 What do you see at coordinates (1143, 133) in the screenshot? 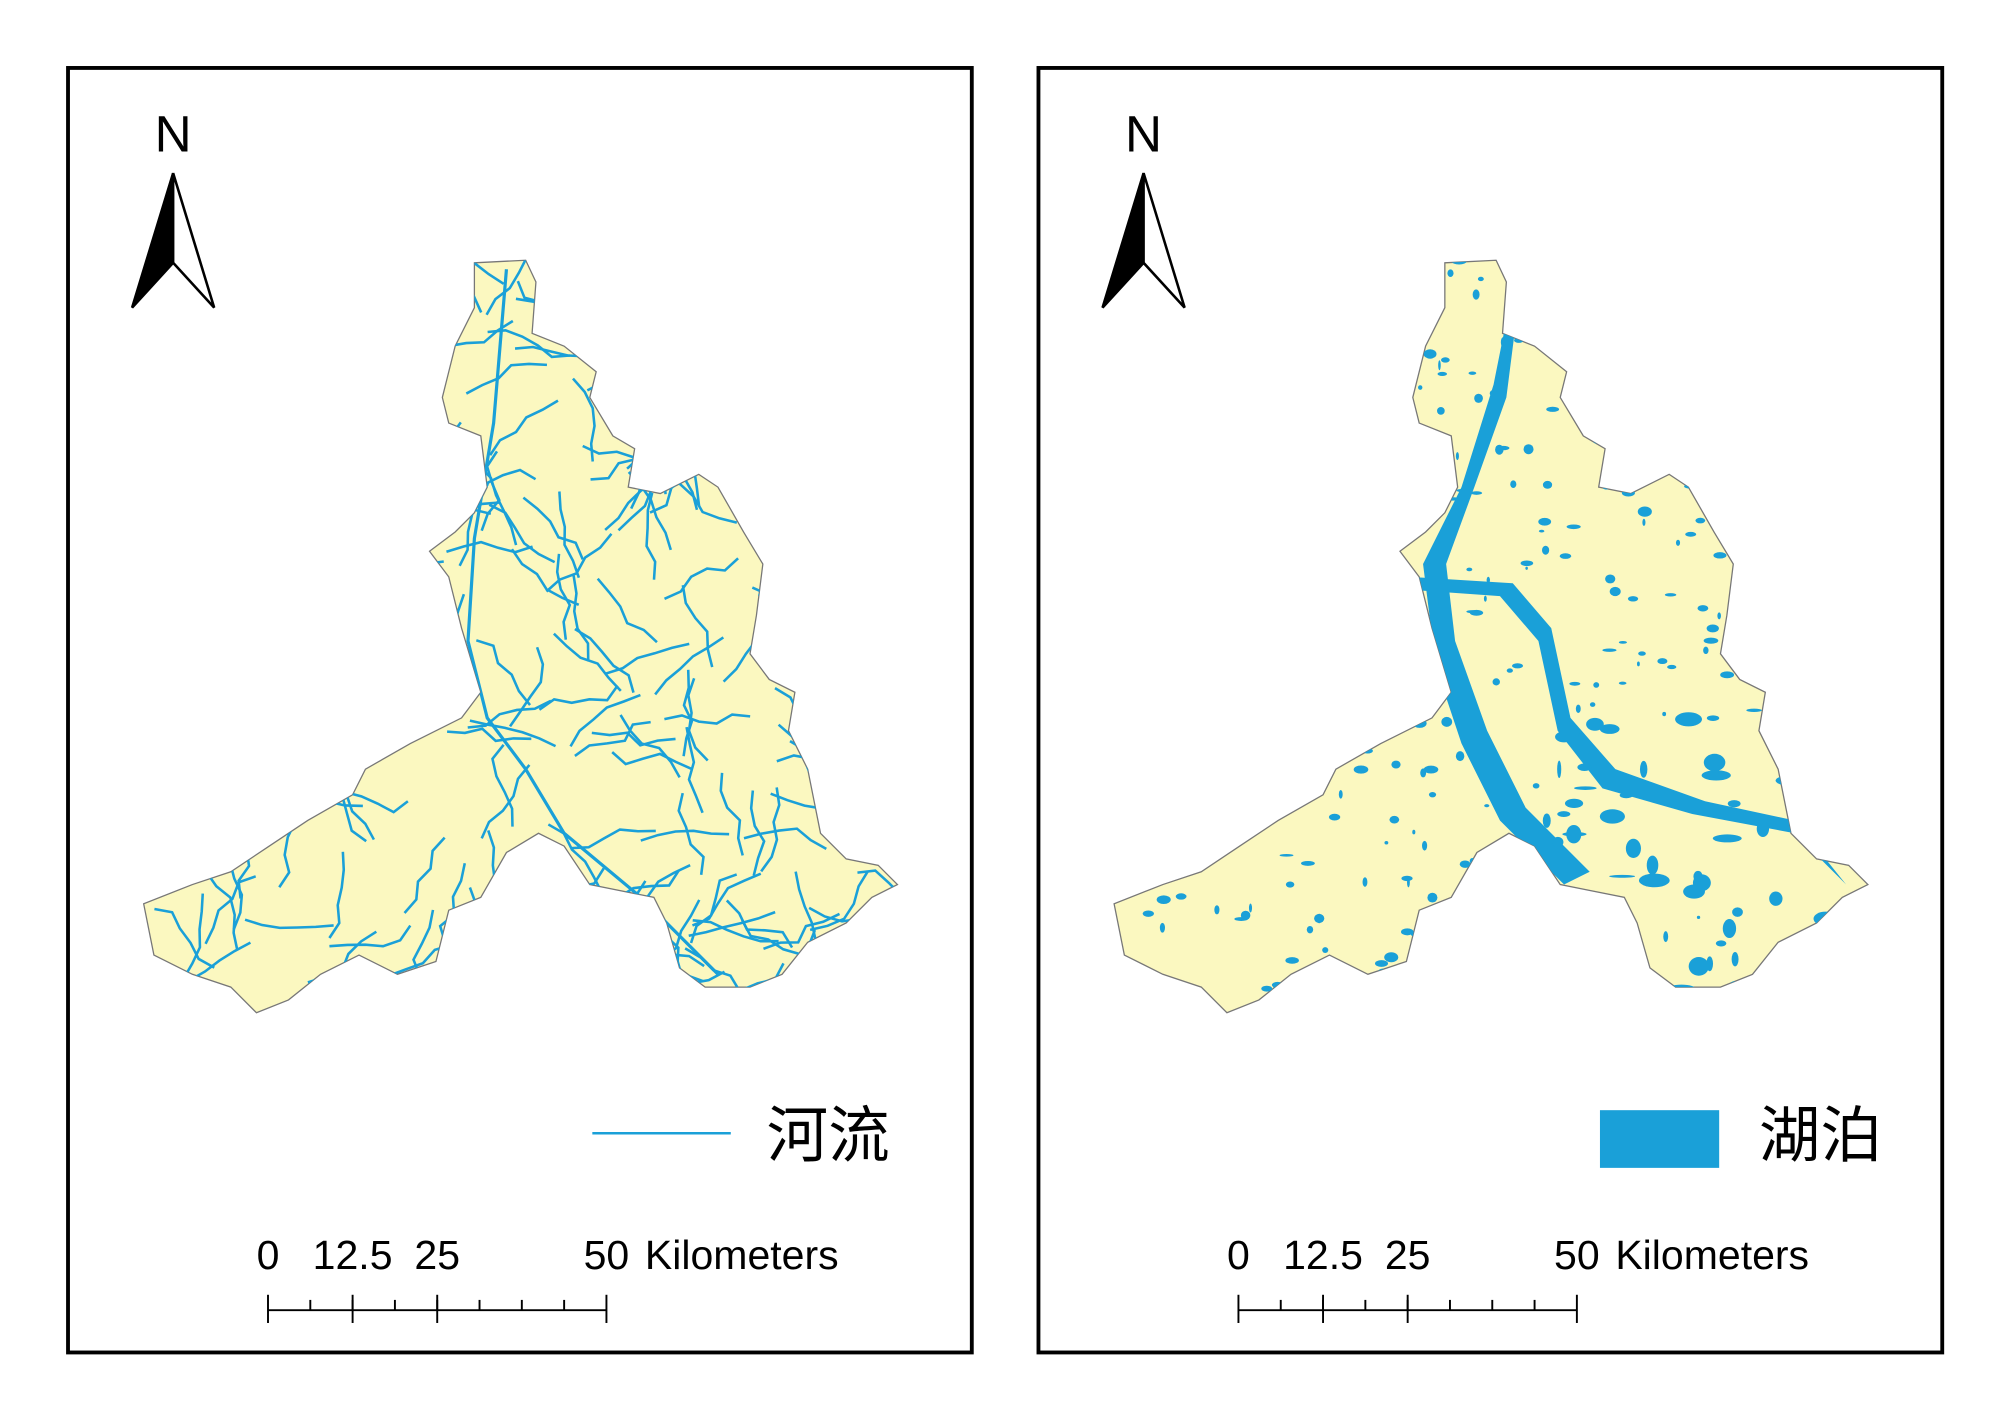
I see `north-label: N` at bounding box center [1143, 133].